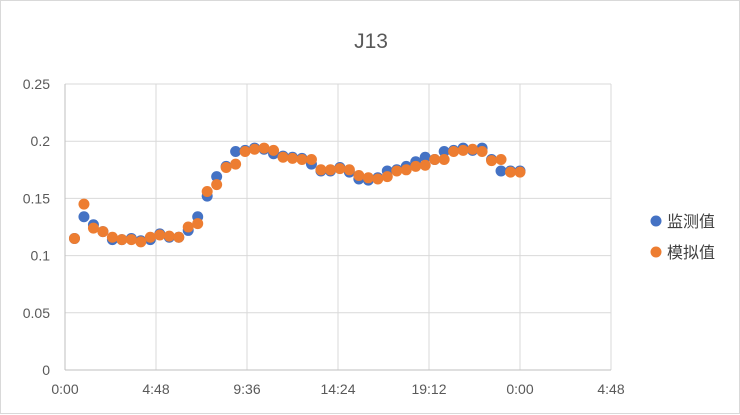  I want to click on x-tick-label: 19:12, so click(428, 389).